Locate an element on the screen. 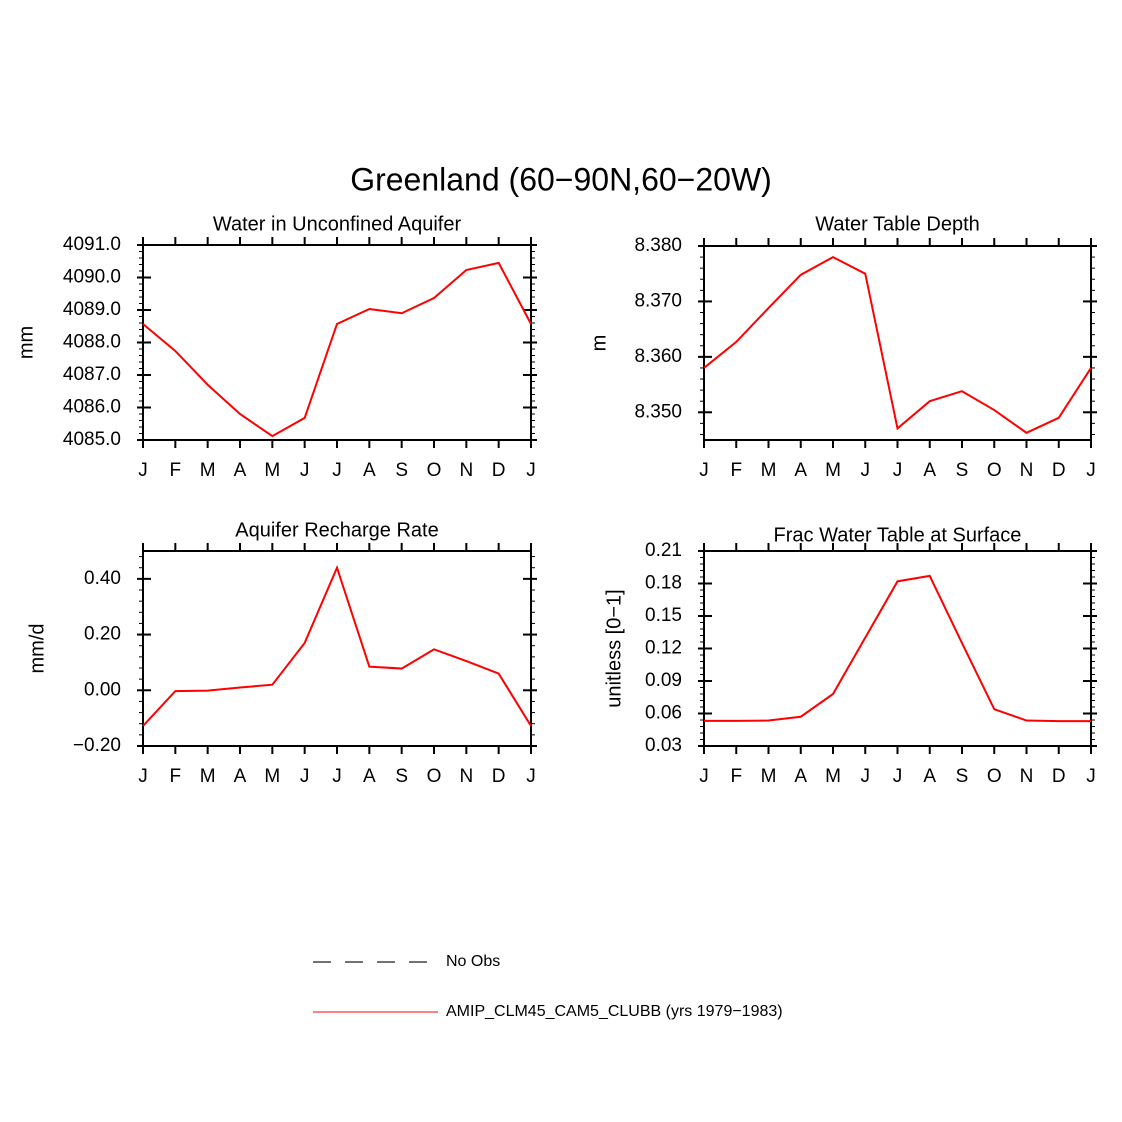 The image size is (1122, 1122). y-tick-label: 4090.0 is located at coordinates (92, 277).